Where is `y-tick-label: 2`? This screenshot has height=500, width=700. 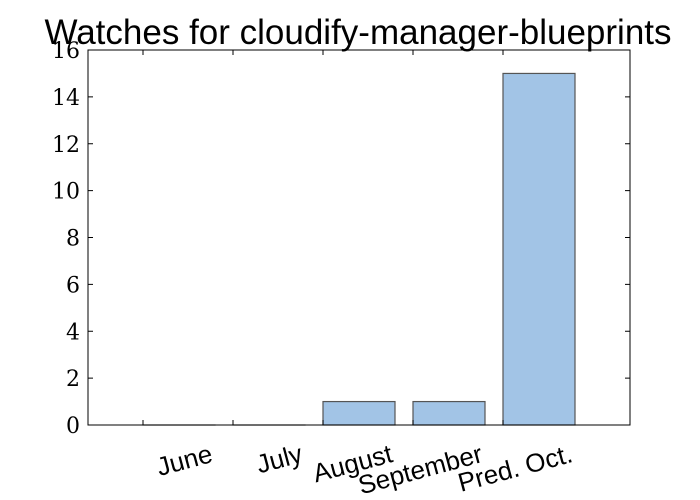
y-tick-label: 2 is located at coordinates (73, 379).